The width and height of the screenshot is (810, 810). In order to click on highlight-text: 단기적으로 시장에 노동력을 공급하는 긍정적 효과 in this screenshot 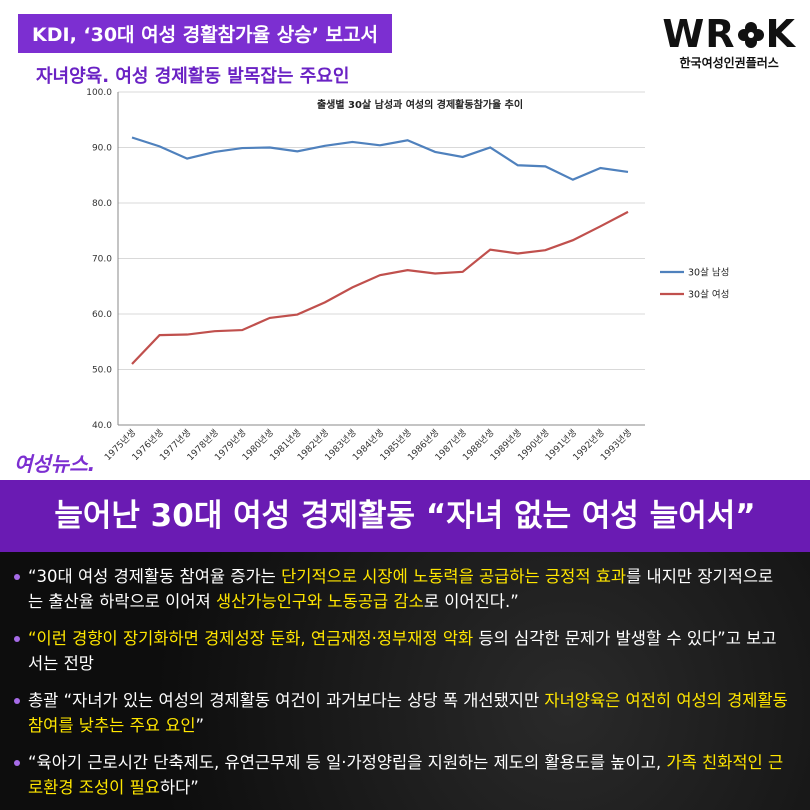, I will do `click(454, 576)`.